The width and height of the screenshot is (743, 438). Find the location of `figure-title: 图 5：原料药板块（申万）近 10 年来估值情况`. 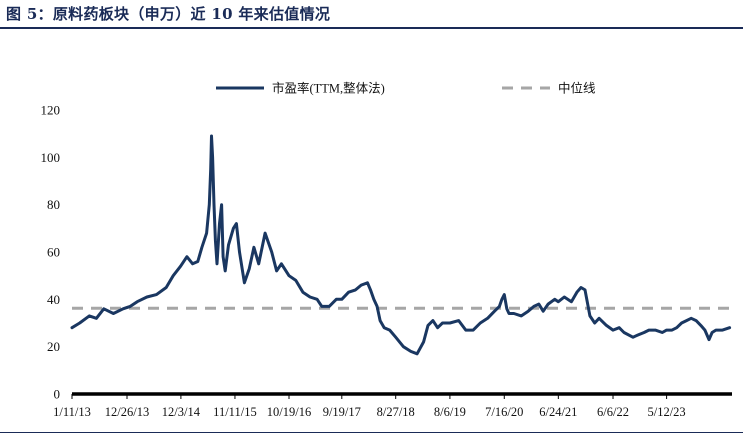

figure-title: 图 5：原料药板块（申万）近 10 年来估值情况 is located at coordinates (168, 14).